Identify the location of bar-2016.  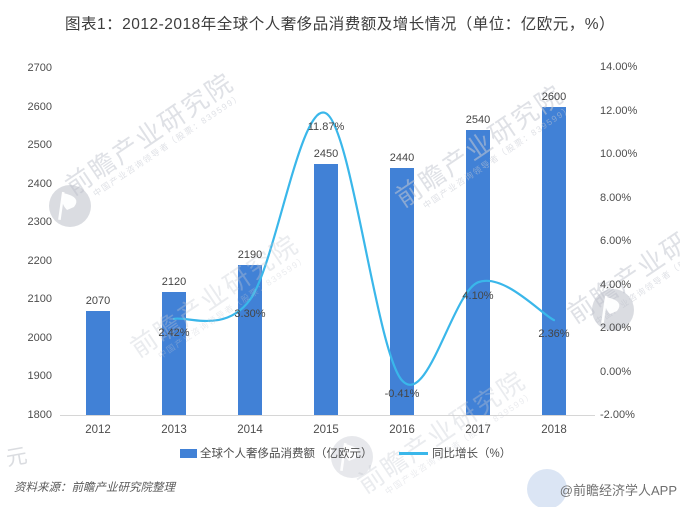
(402, 291).